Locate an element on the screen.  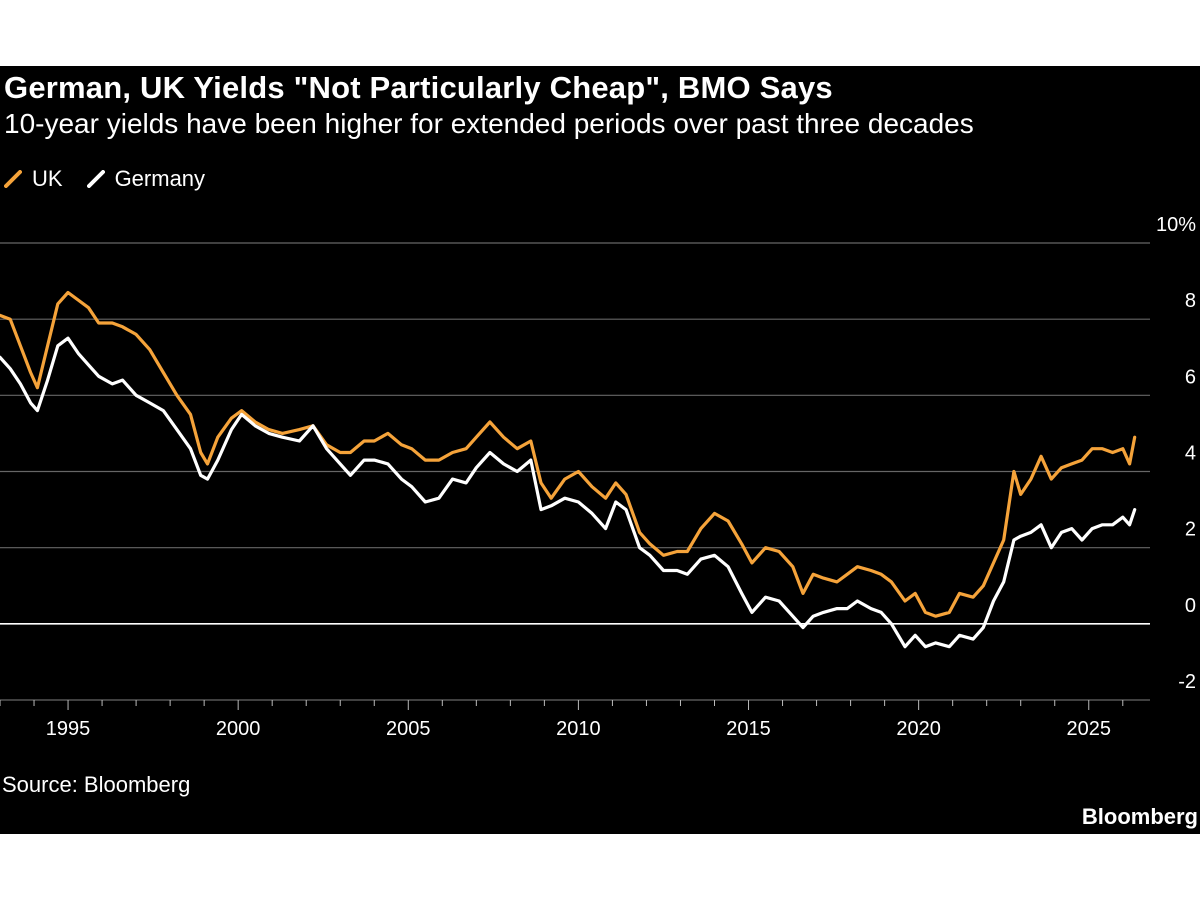
y-tick-label-6: 10% is located at coordinates (1176, 225).